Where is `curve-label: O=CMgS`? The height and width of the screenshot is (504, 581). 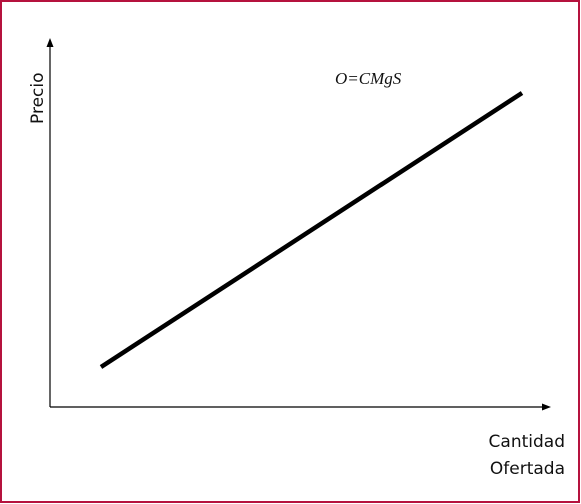
curve-label: O=CMgS is located at coordinates (368, 78).